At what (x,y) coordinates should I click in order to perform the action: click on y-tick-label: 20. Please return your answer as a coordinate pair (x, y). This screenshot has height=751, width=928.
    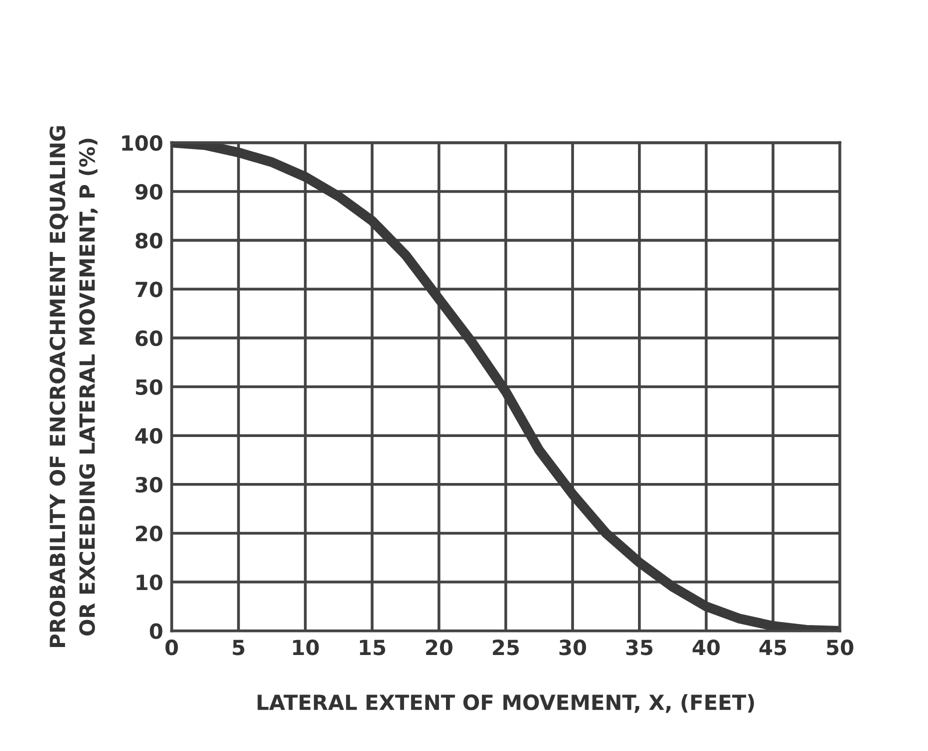
    Looking at the image, I should click on (149, 534).